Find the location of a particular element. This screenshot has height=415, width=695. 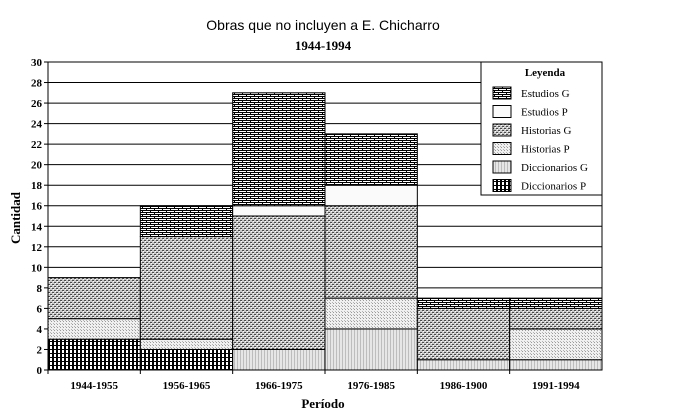

y-axis-label: Cantidad is located at coordinates (15, 217).